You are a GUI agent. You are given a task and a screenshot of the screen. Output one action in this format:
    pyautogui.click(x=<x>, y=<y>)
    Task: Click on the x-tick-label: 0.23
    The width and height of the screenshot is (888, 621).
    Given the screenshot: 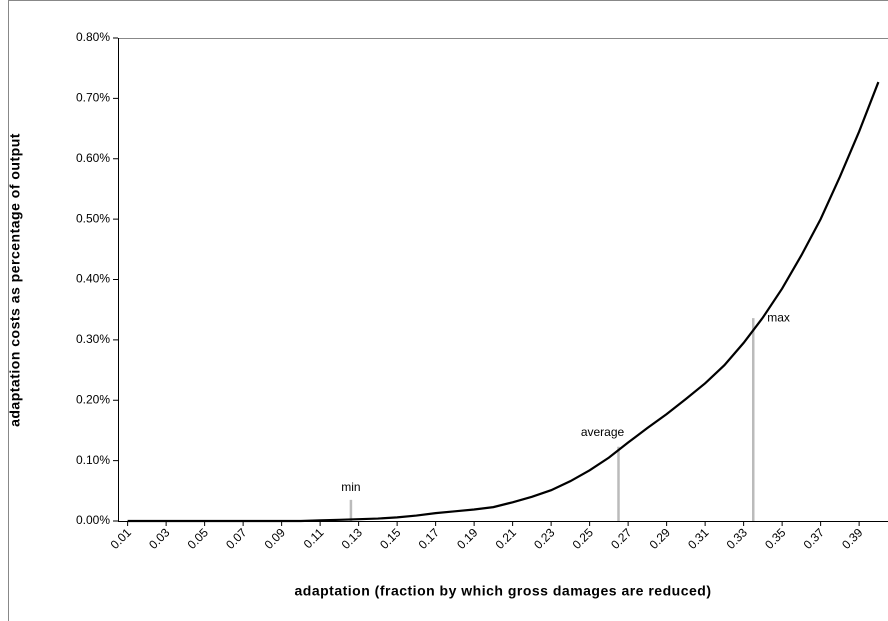 What is the action you would take?
    pyautogui.click(x=544, y=538)
    